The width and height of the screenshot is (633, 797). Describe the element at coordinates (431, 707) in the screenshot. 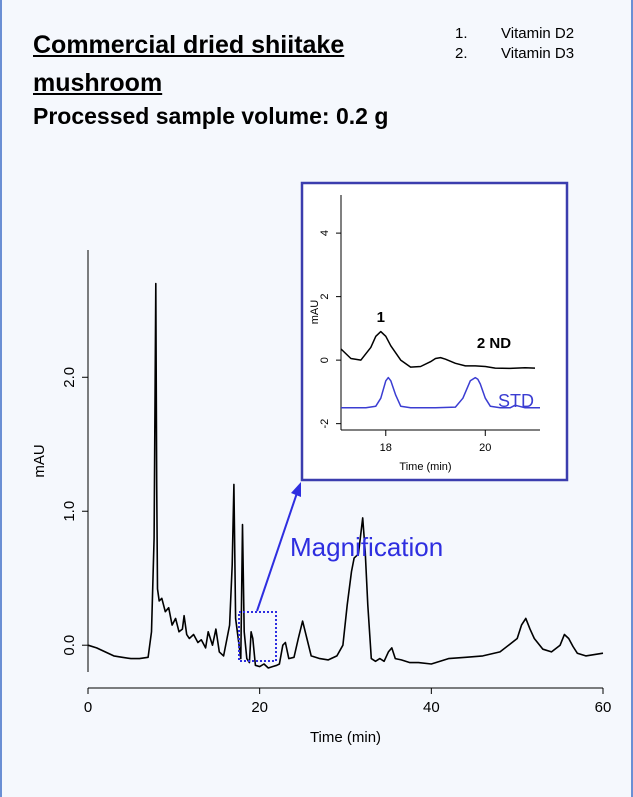

I see `x-tick-label: 40` at that location.